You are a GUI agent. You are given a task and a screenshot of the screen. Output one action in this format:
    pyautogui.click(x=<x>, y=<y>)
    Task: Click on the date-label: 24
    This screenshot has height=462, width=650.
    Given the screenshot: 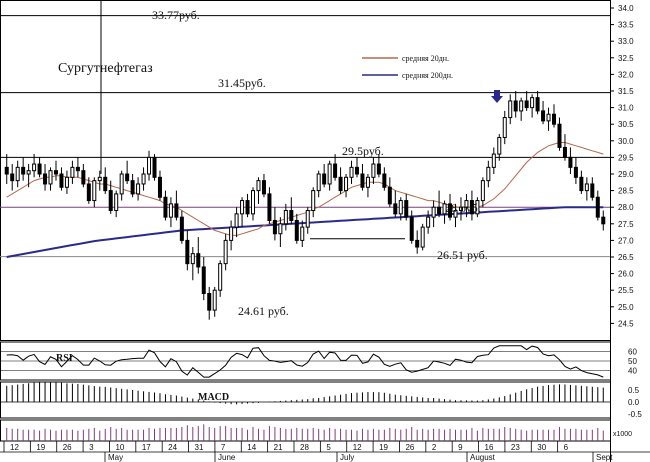 What is the action you would take?
    pyautogui.click(x=172, y=447)
    